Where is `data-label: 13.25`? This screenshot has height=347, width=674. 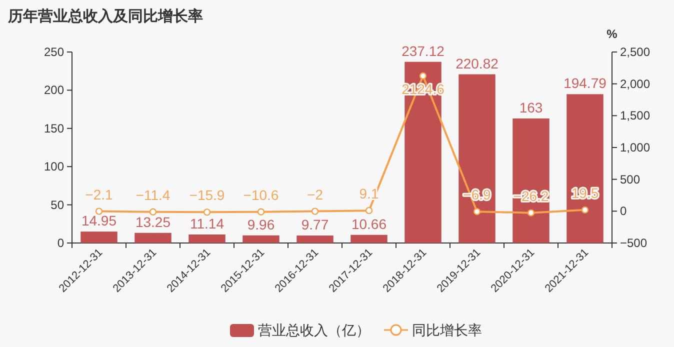
data-label: 13.25 is located at coordinates (153, 222).